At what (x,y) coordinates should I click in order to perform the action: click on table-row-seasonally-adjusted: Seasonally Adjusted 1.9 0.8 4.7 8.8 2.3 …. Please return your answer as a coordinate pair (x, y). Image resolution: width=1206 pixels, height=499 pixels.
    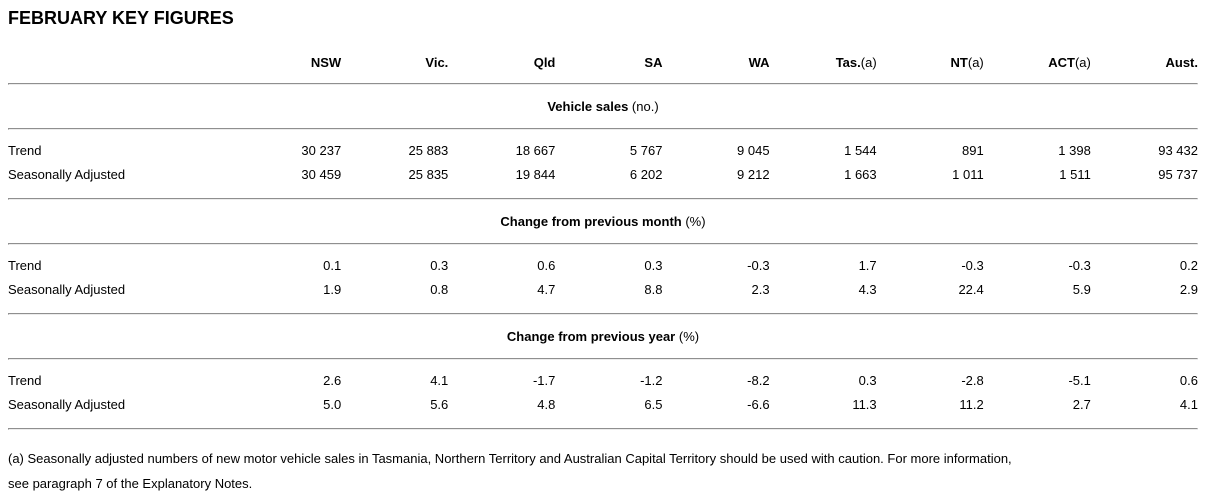
    Looking at the image, I should click on (603, 285).